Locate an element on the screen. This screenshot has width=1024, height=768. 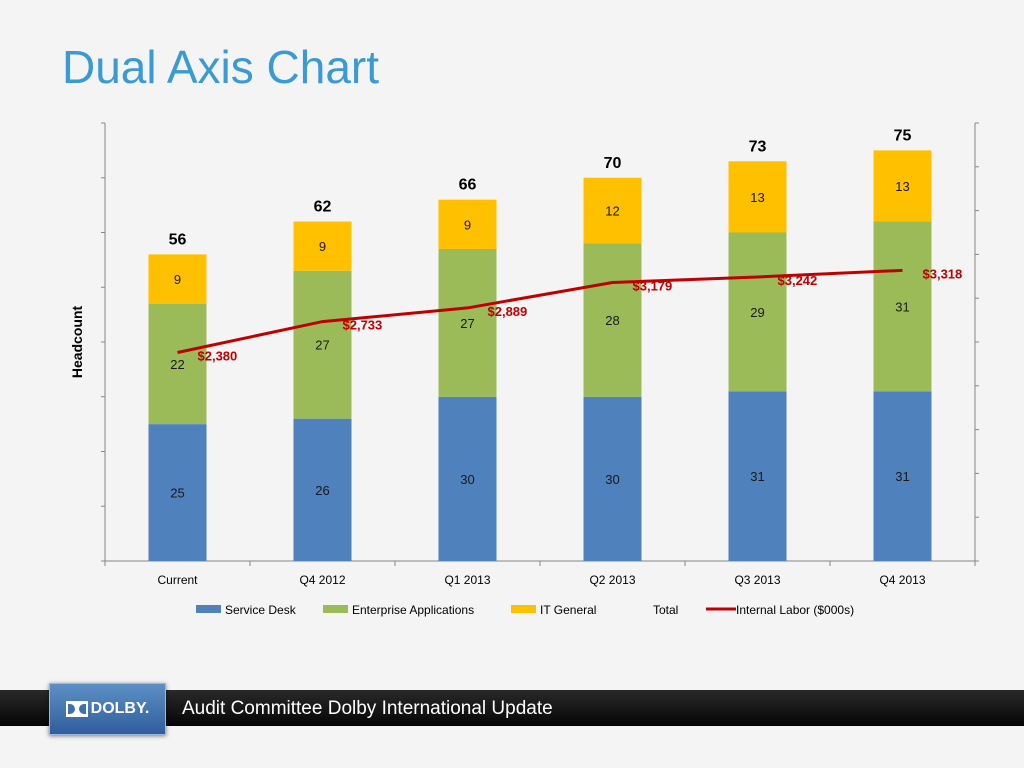
bar-value-label: 12 is located at coordinates (612, 211).